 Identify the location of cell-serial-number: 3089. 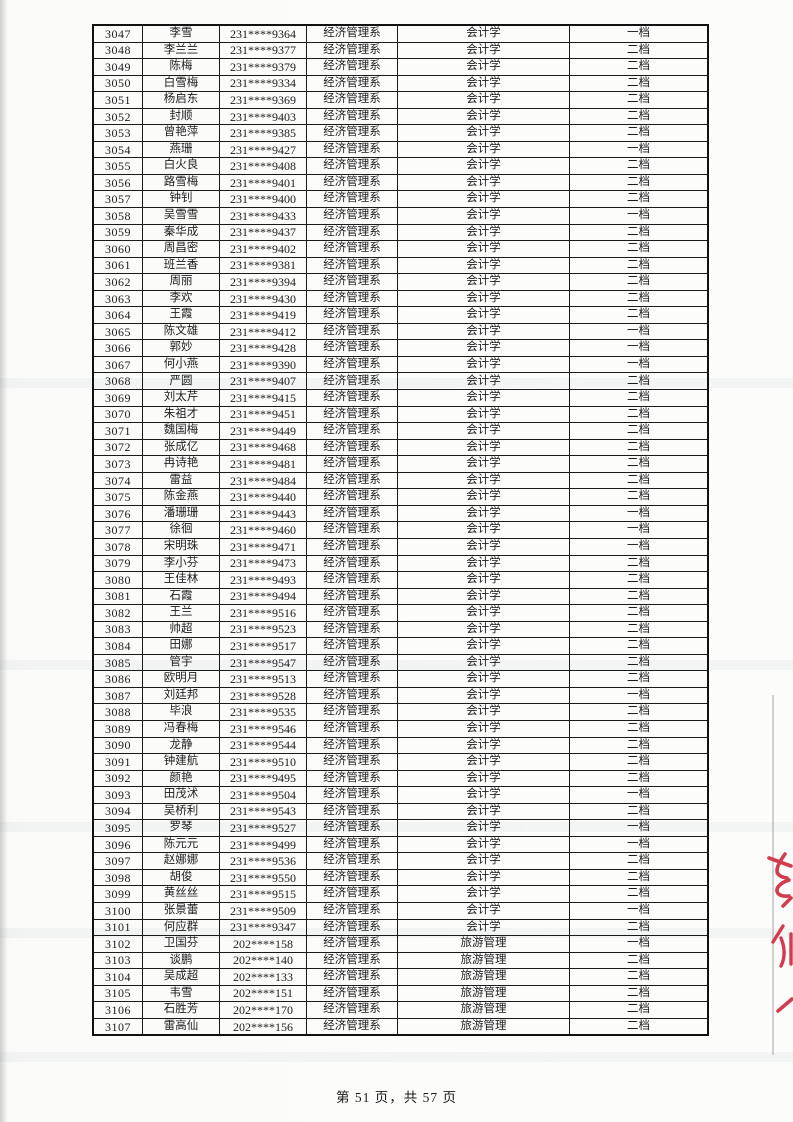
(117, 728).